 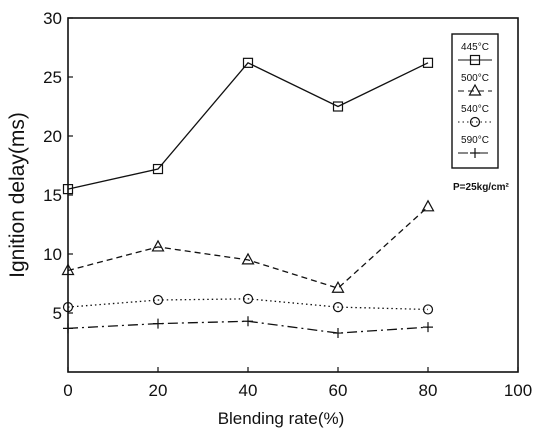 I want to click on x-tick-label: 100, so click(x=518, y=390).